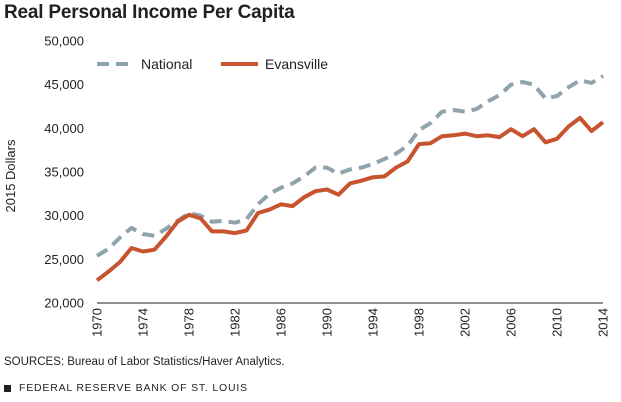  I want to click on footer: FEDERAL RESERVE BANK OF ST. LOUIS, so click(126, 388).